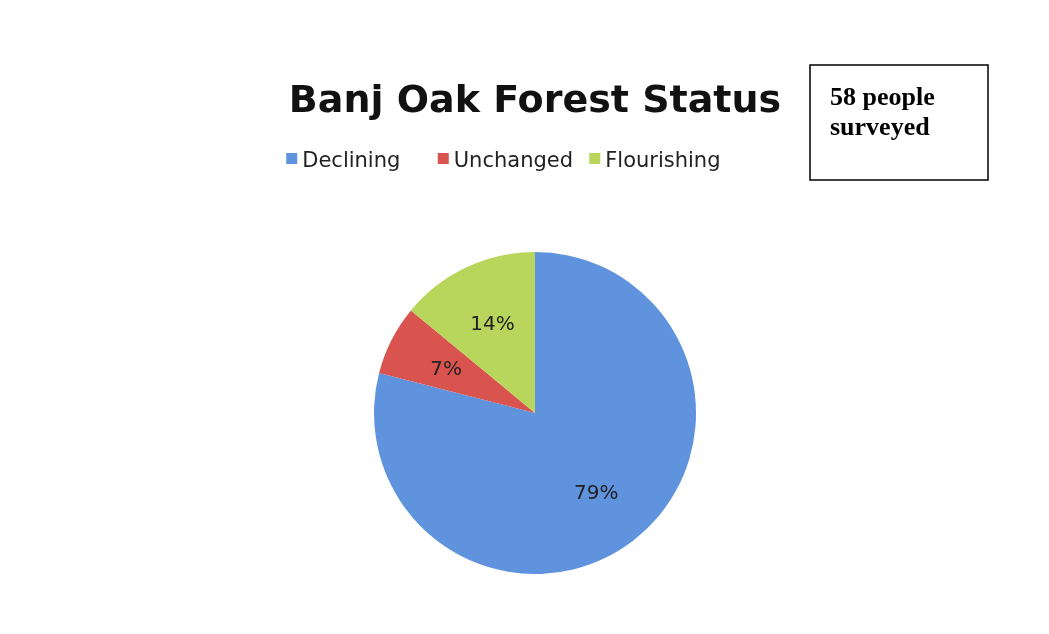 The width and height of the screenshot is (1049, 634). What do you see at coordinates (351, 160) in the screenshot?
I see `legend-label: Declining` at bounding box center [351, 160].